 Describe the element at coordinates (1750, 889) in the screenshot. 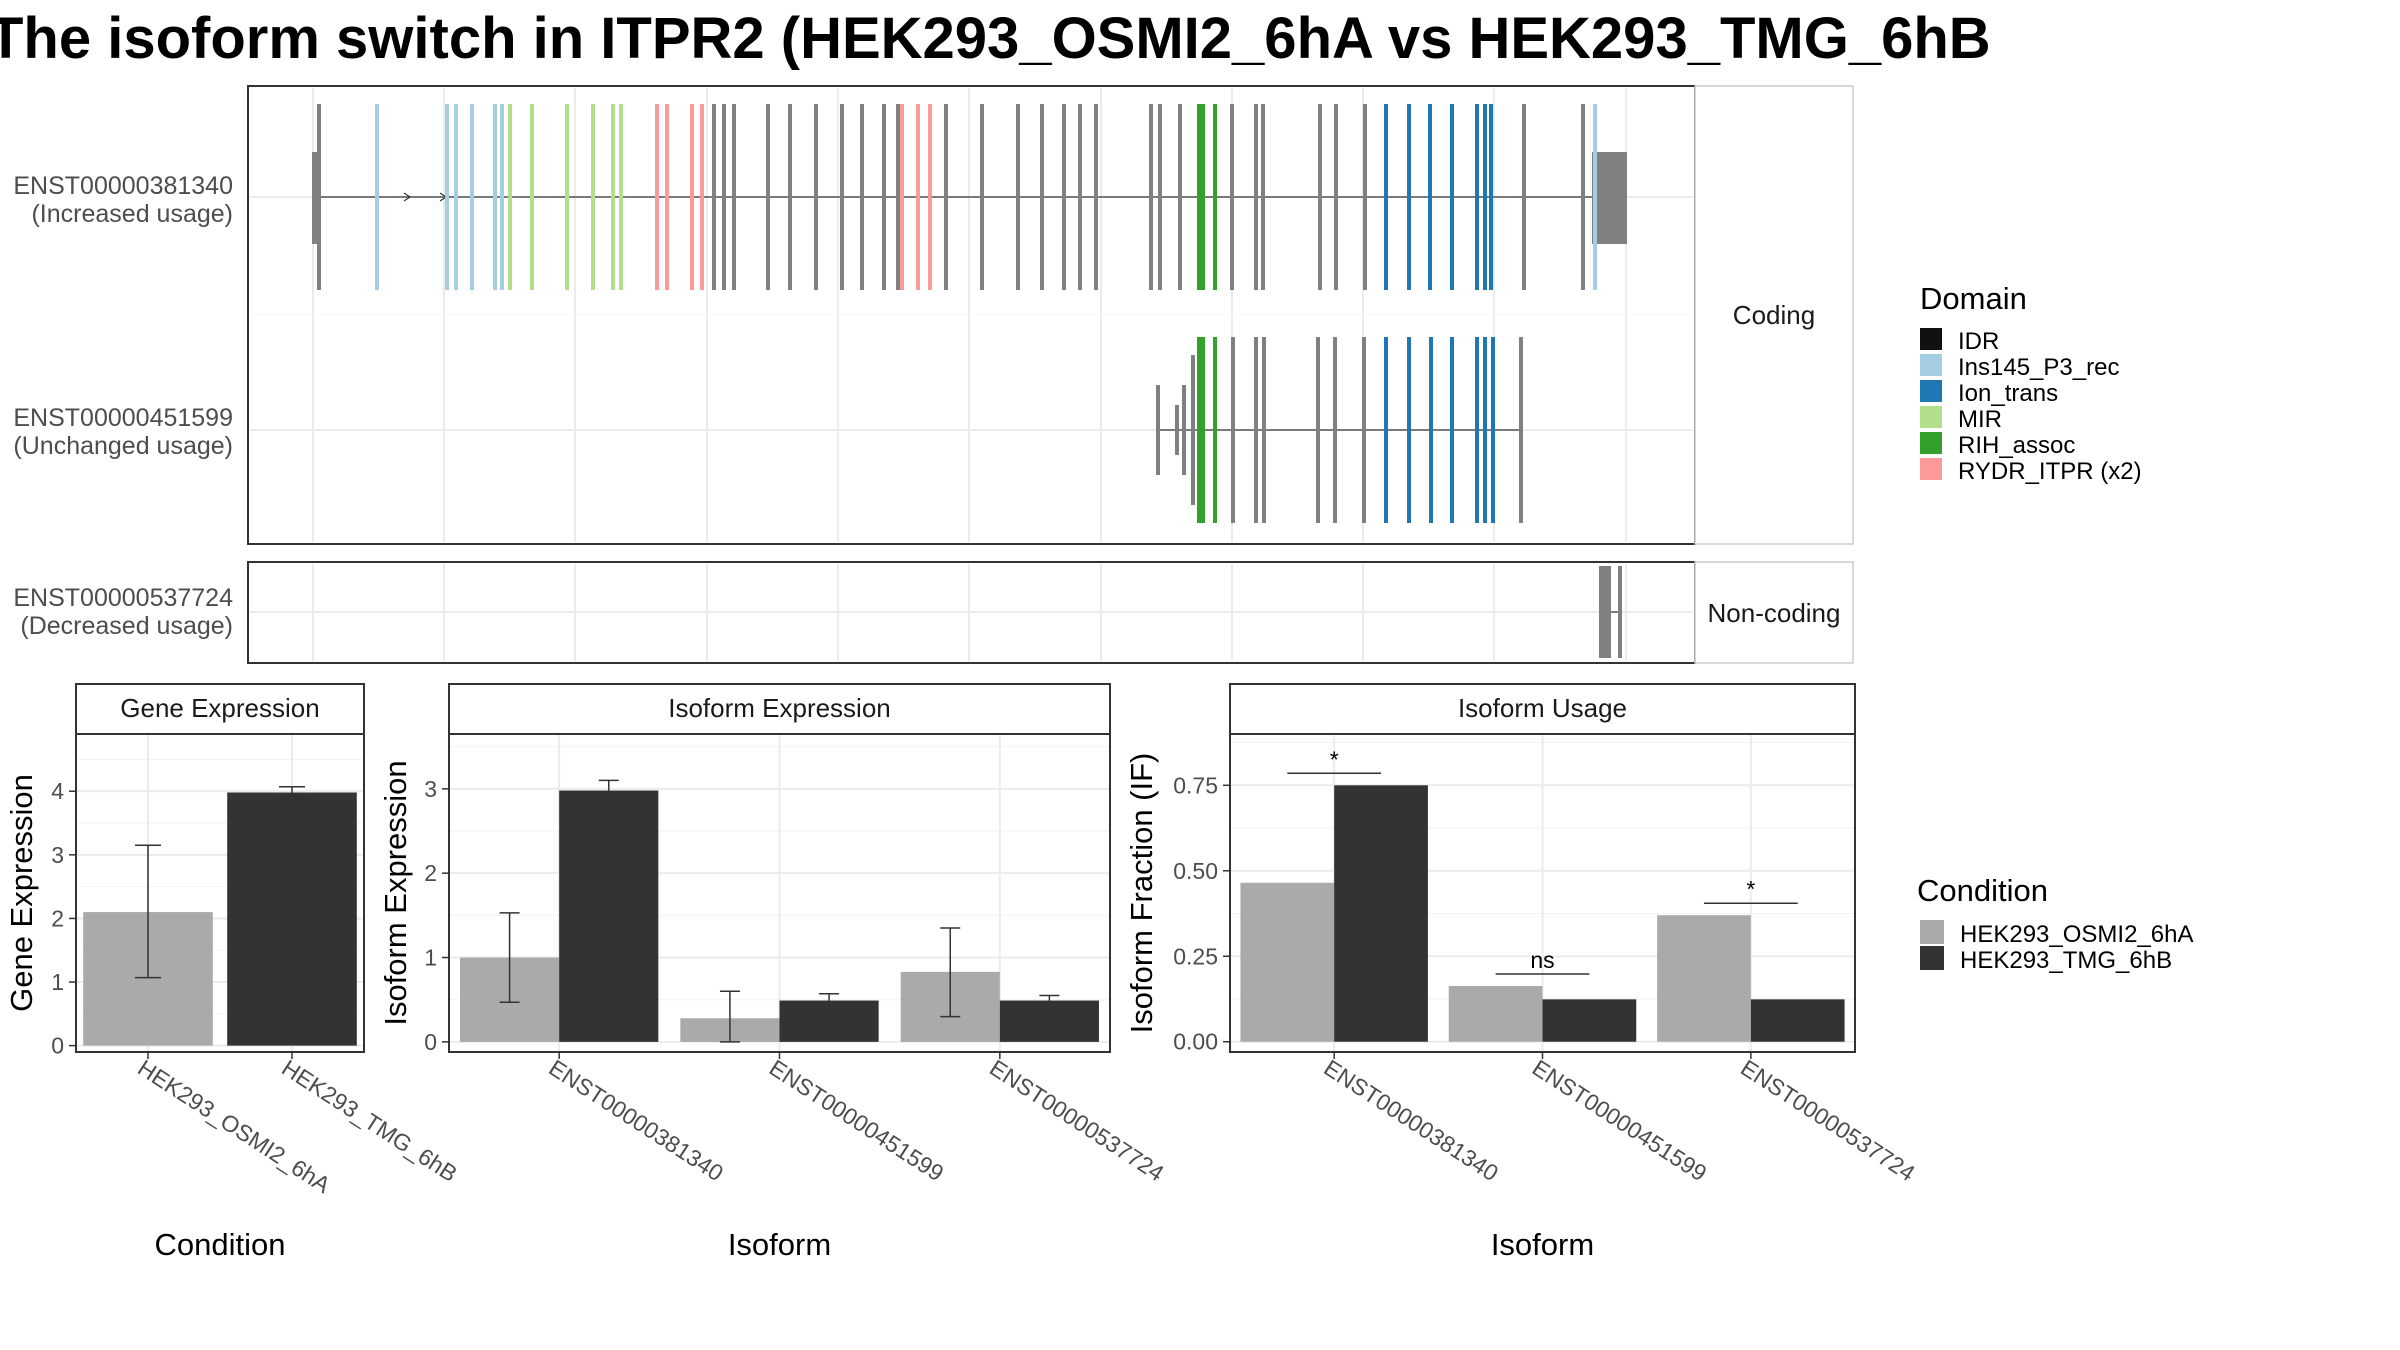

I see `significance-label: *` at that location.